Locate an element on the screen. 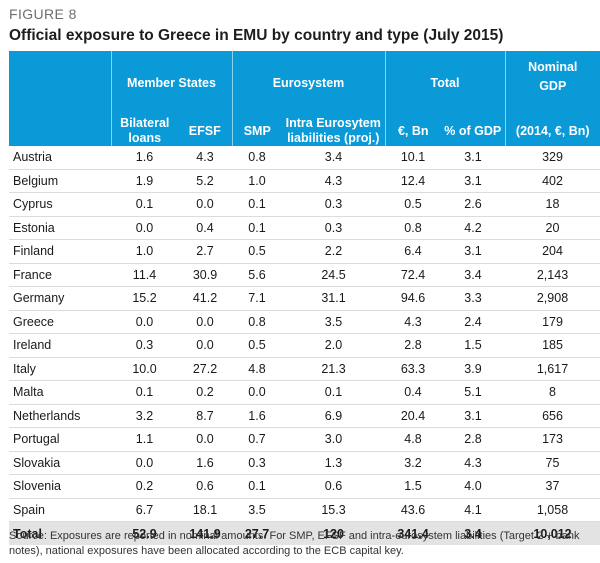 This screenshot has height=563, width=600. cell-gdp: 37 is located at coordinates (552, 486).